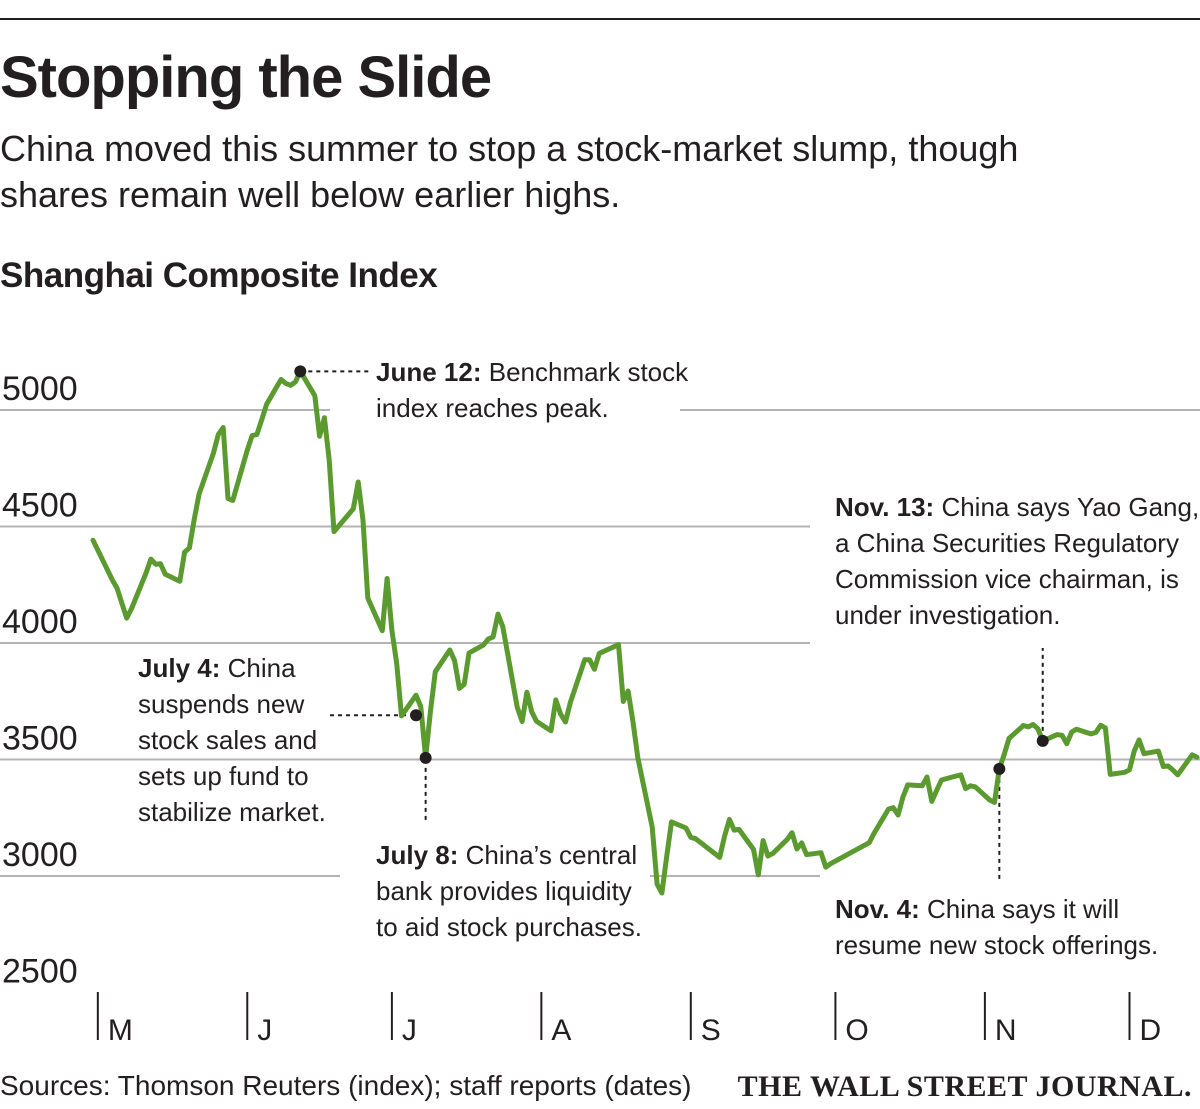 This screenshot has height=1109, width=1200. What do you see at coordinates (509, 927) in the screenshot?
I see `annotation-text: to aid stock purchases.` at bounding box center [509, 927].